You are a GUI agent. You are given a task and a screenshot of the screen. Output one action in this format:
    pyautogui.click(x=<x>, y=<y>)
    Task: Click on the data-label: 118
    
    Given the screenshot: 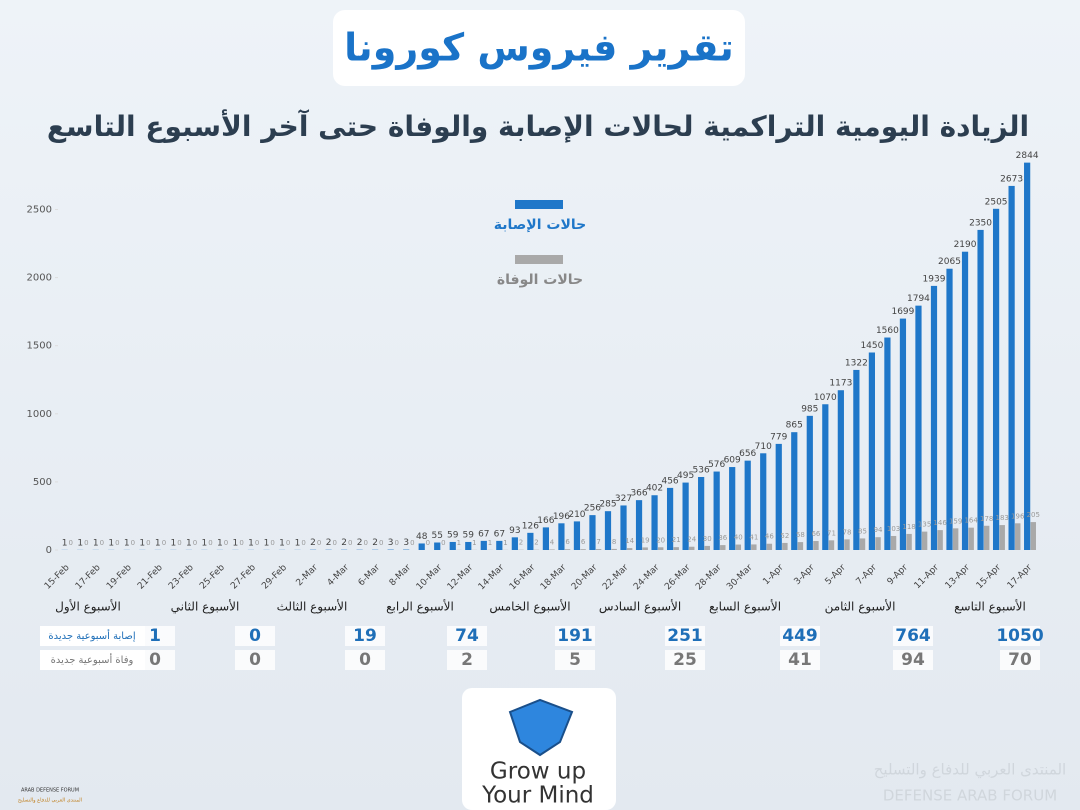 What is the action you would take?
    pyautogui.click(x=908, y=527)
    